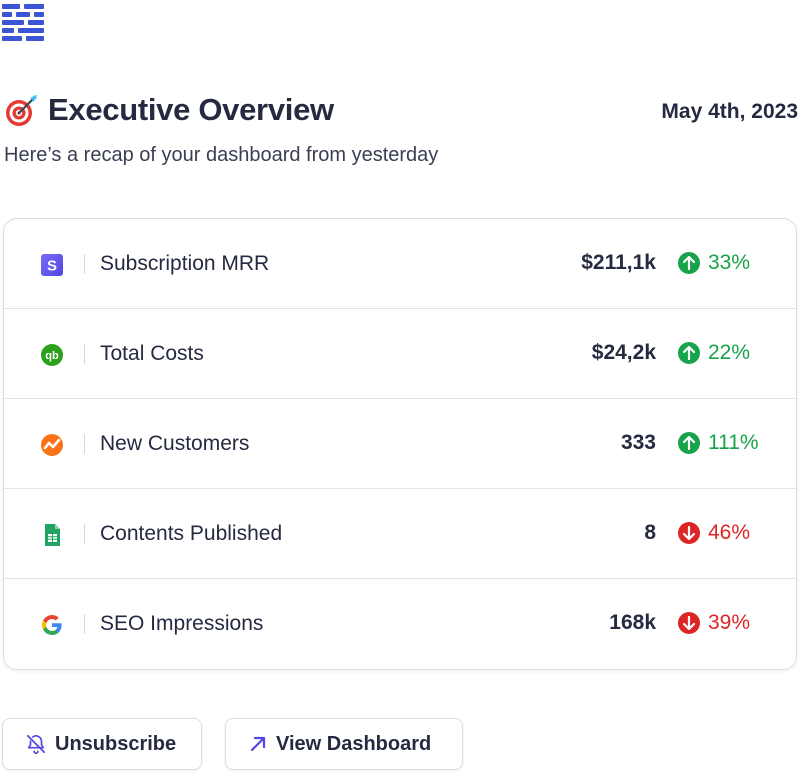 The width and height of the screenshot is (800, 773). I want to click on metric-row-total-costs: qb Total Costs $24,2k 22%, so click(400, 354).